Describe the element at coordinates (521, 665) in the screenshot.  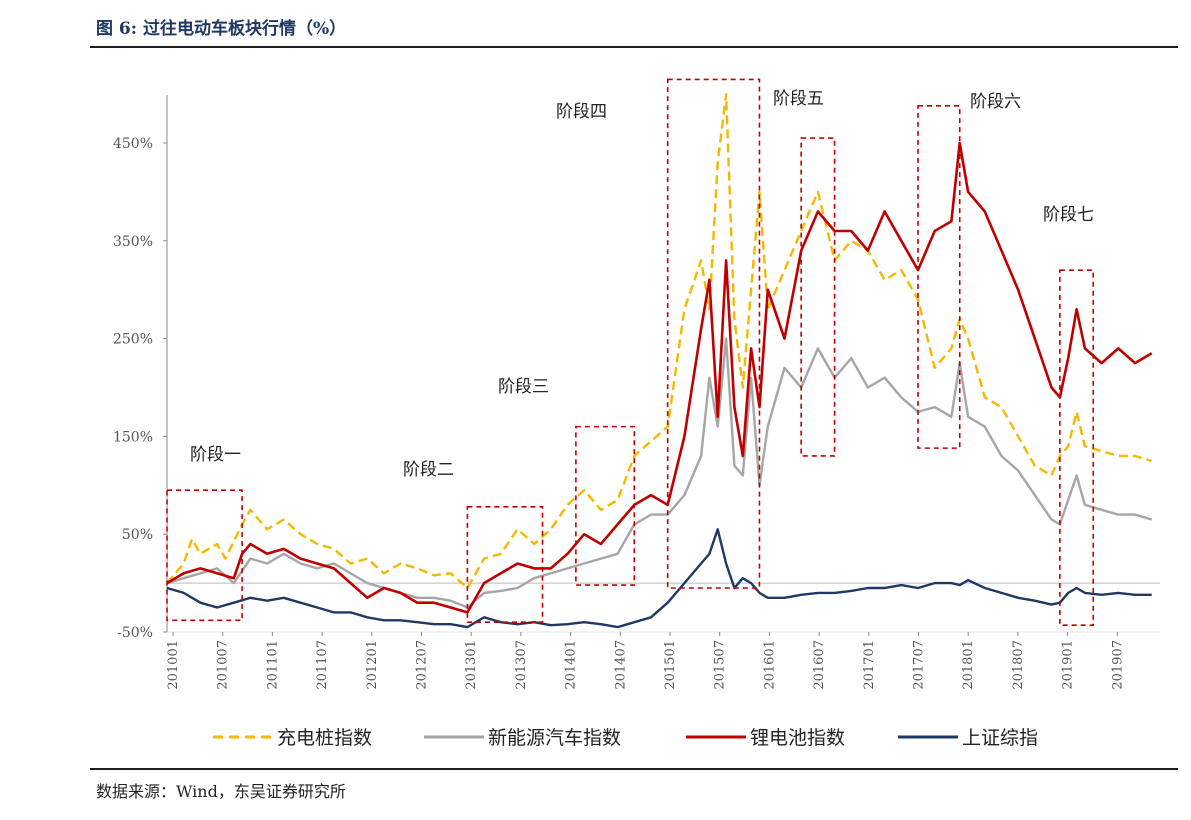
I see `x-tick-label: 201307` at that location.